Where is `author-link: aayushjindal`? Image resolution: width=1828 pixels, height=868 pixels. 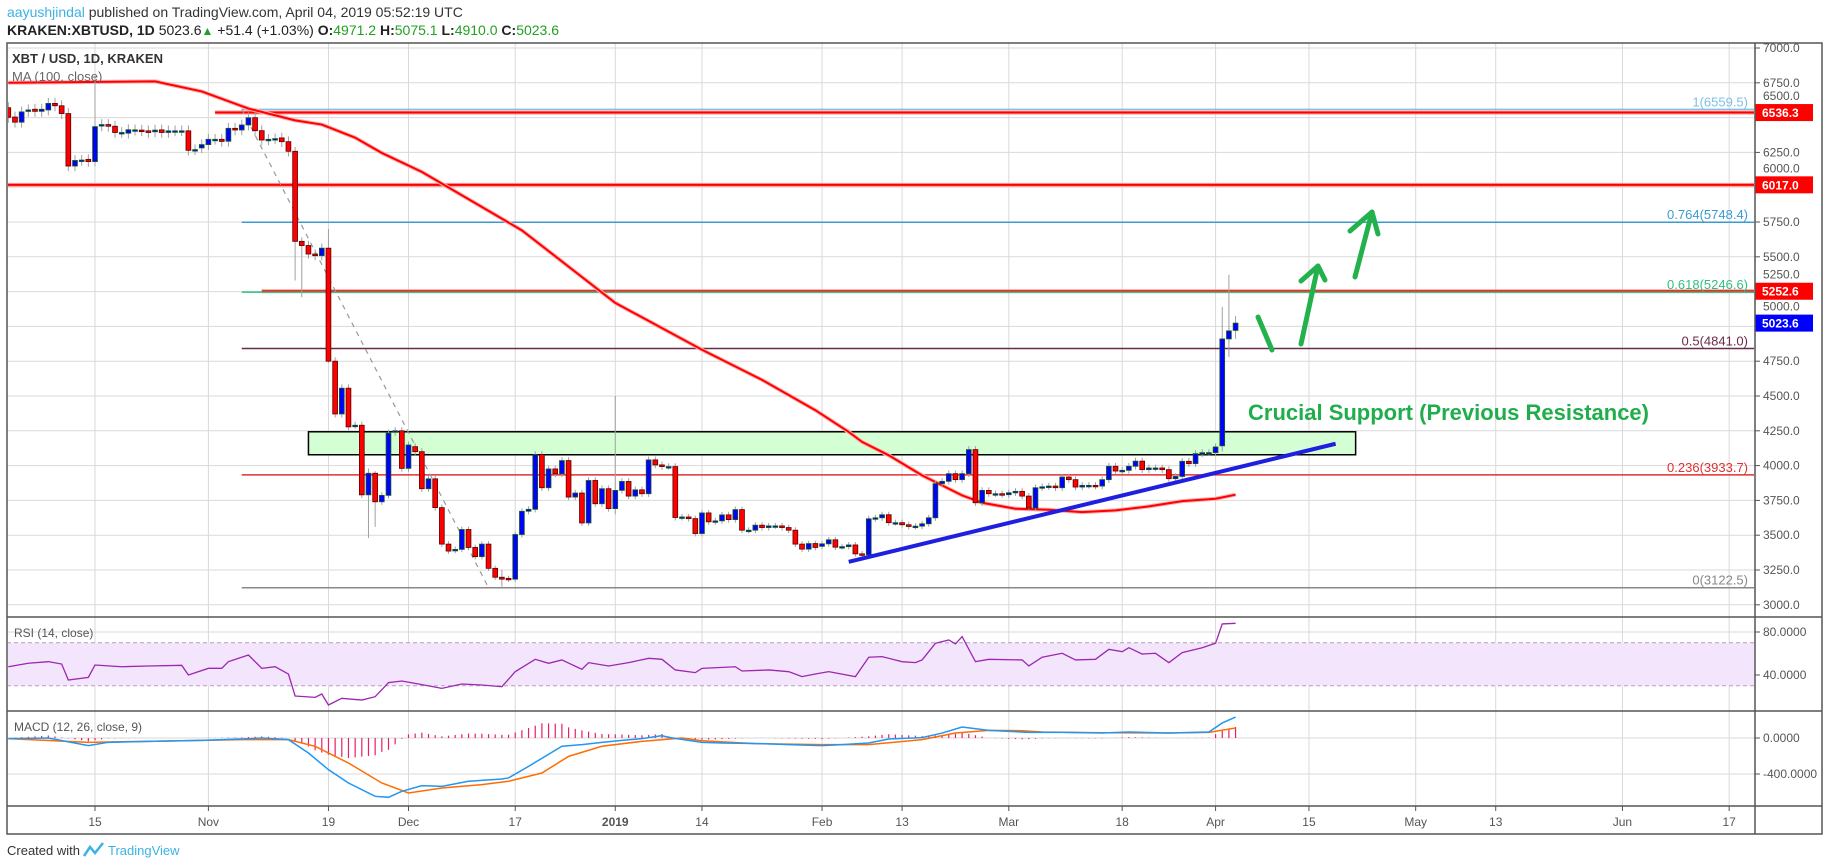
author-link: aayushjindal is located at coordinates (46, 12).